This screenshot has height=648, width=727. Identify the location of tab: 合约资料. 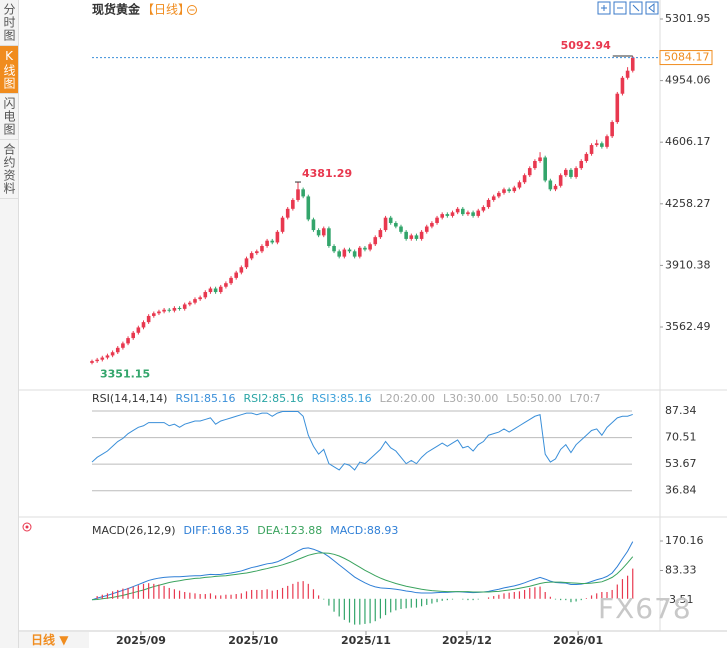
(9, 169).